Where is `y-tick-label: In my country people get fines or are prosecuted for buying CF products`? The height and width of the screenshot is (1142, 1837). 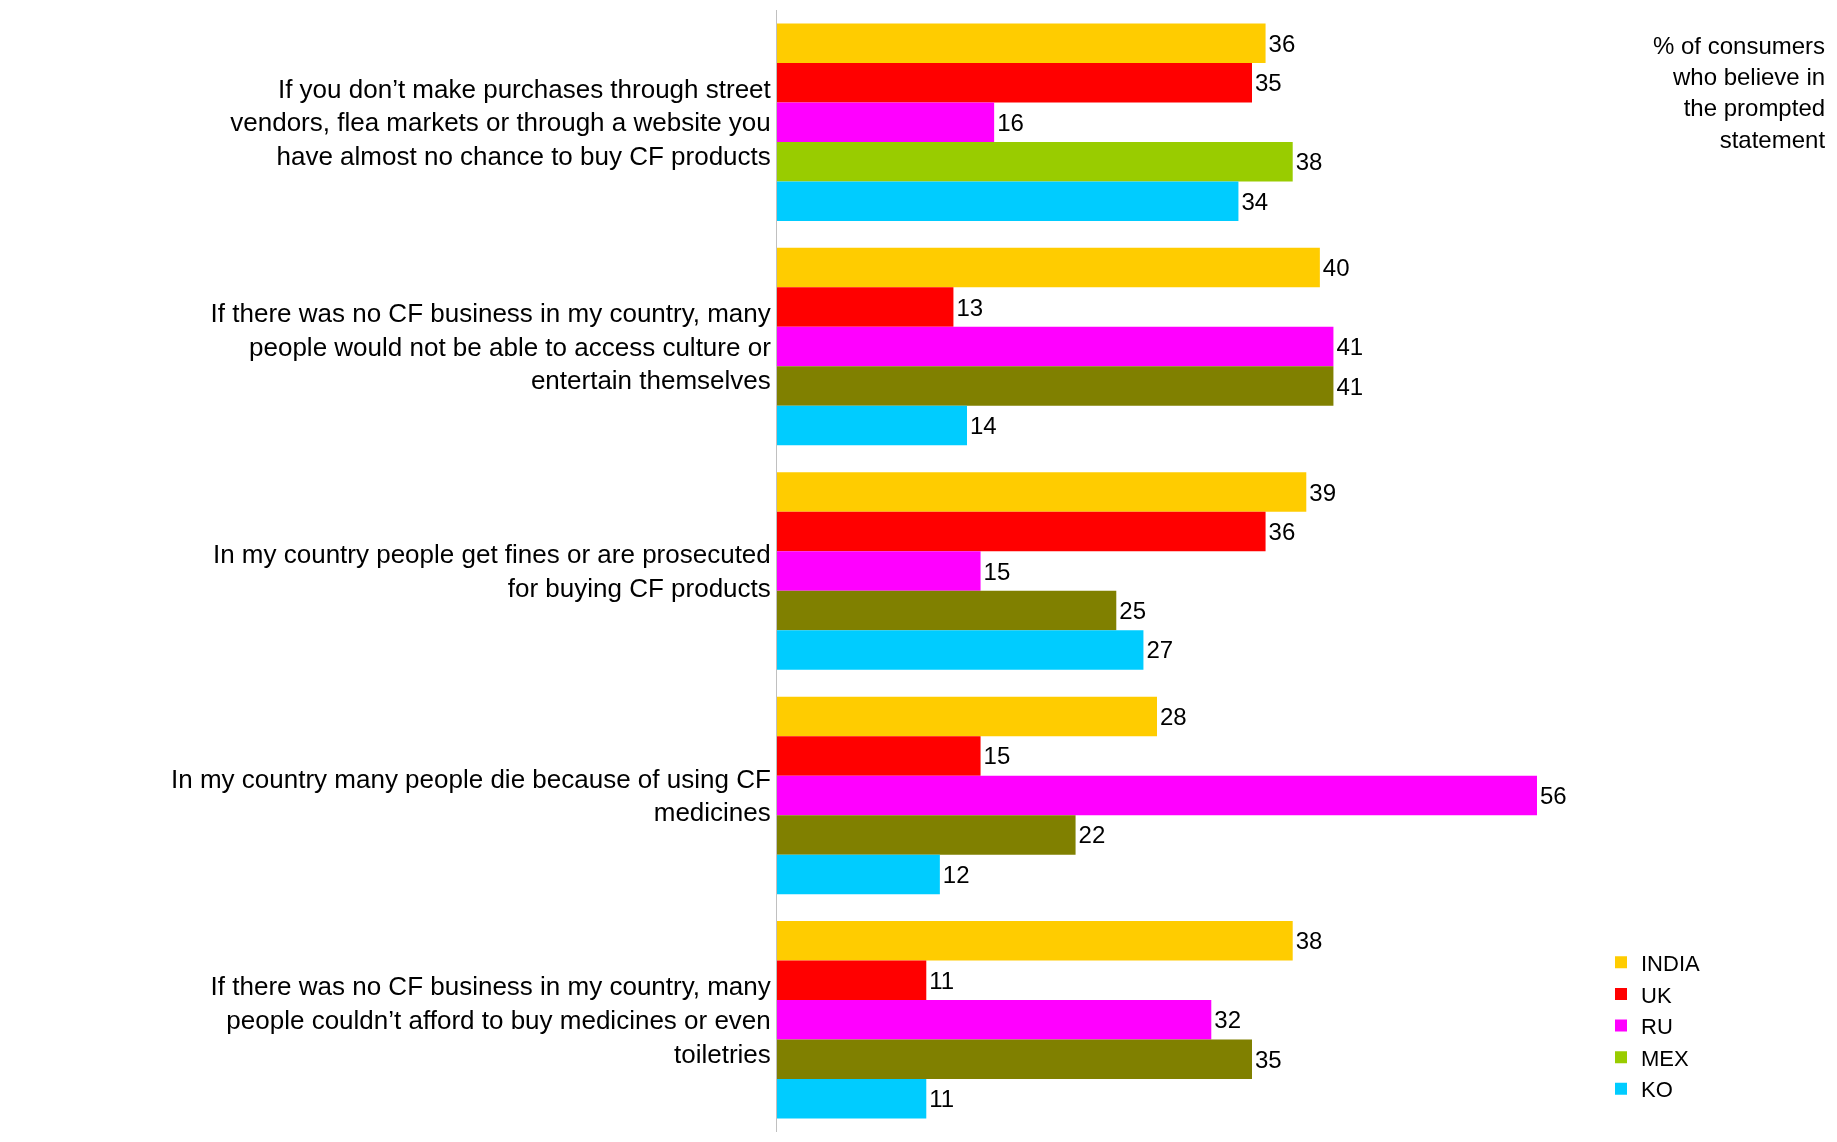 y-tick-label: In my country people get fines or are prosecuted for buying CF products is located at coordinates (491, 571).